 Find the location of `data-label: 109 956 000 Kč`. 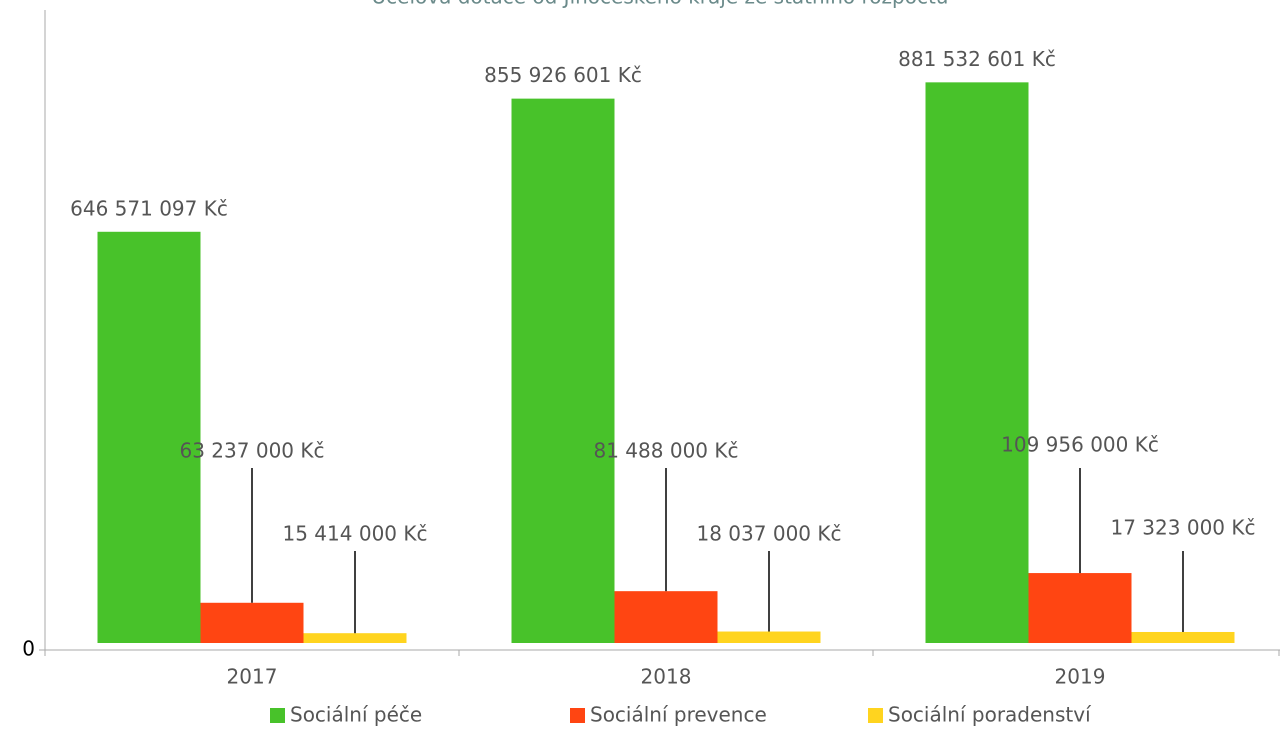

data-label: 109 956 000 Kč is located at coordinates (1080, 445).